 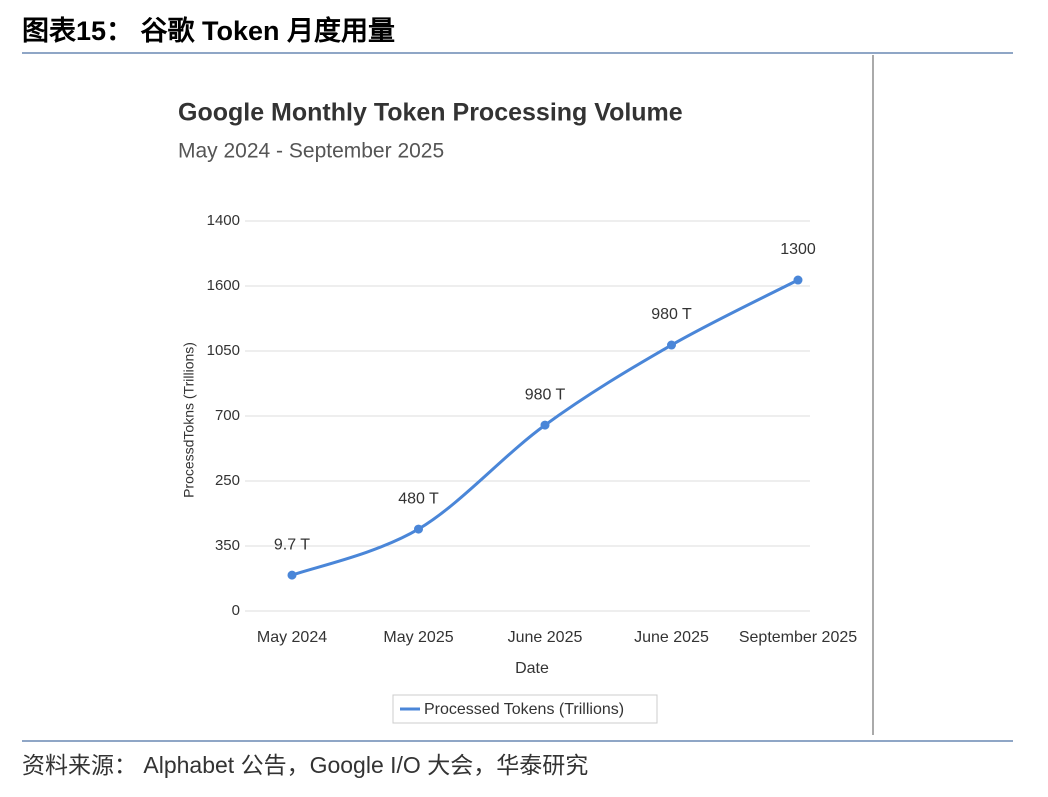 I want to click on data-label: 480 T, so click(x=418, y=498).